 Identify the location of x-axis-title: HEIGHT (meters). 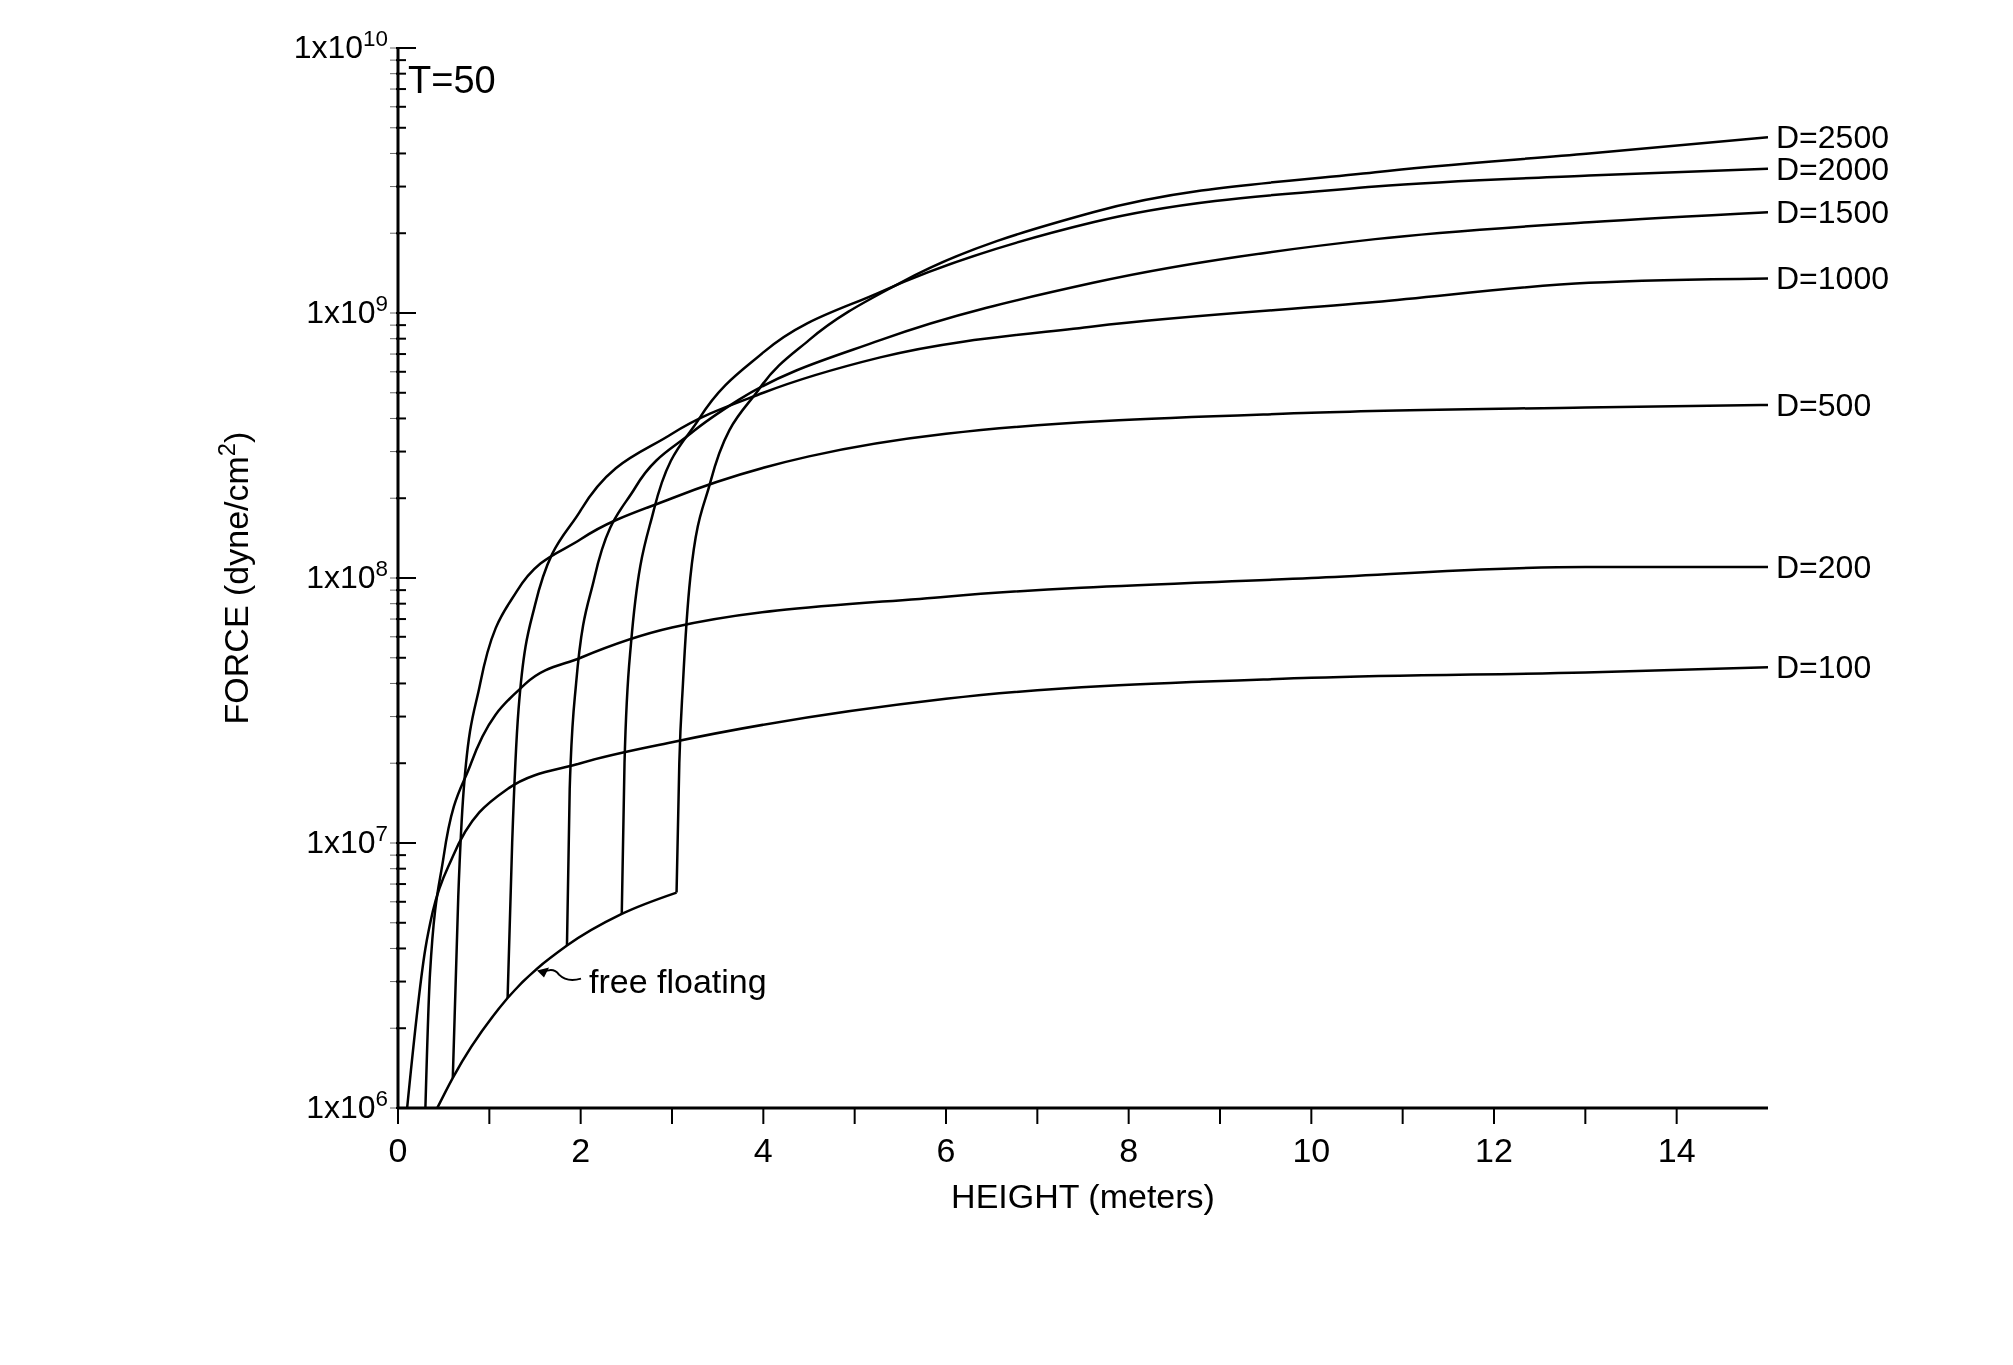
(1083, 1196).